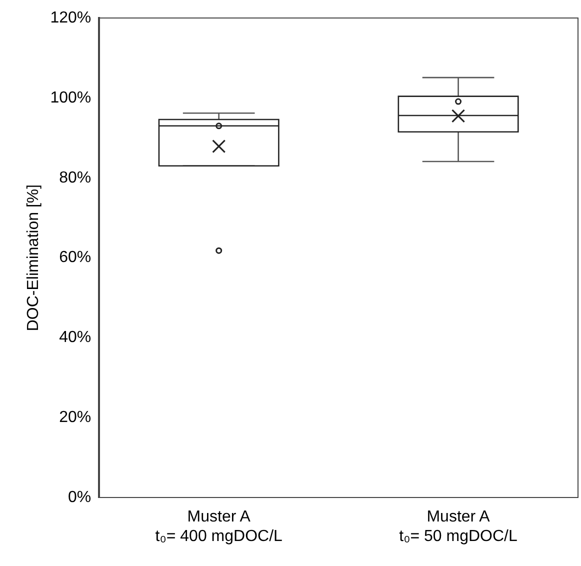 The image size is (581, 566). I want to click on y-tick-label: 20%, so click(75, 417).